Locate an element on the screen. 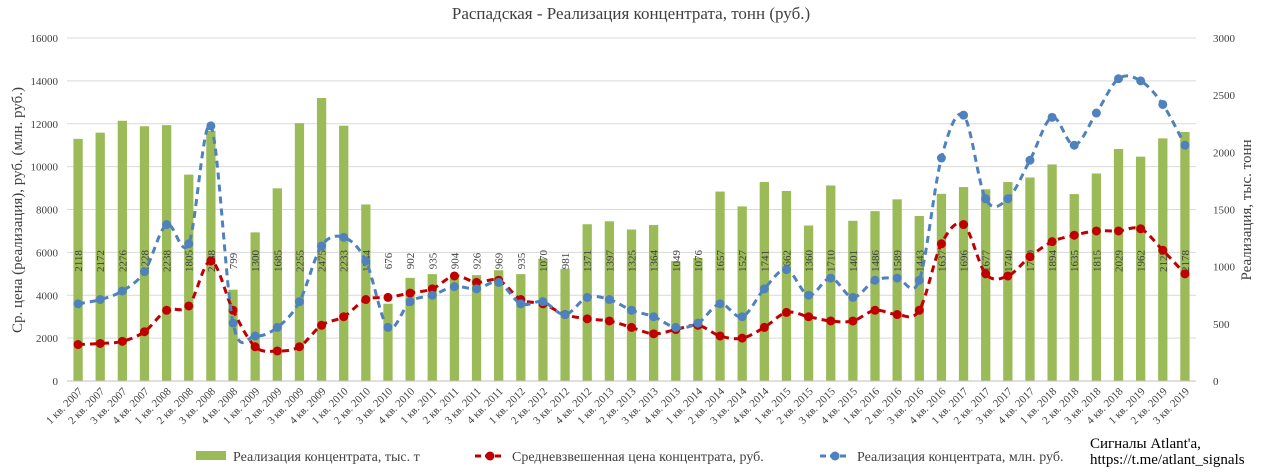 The height and width of the screenshot is (474, 1262). bar-data-label: 1657 is located at coordinates (721, 260).